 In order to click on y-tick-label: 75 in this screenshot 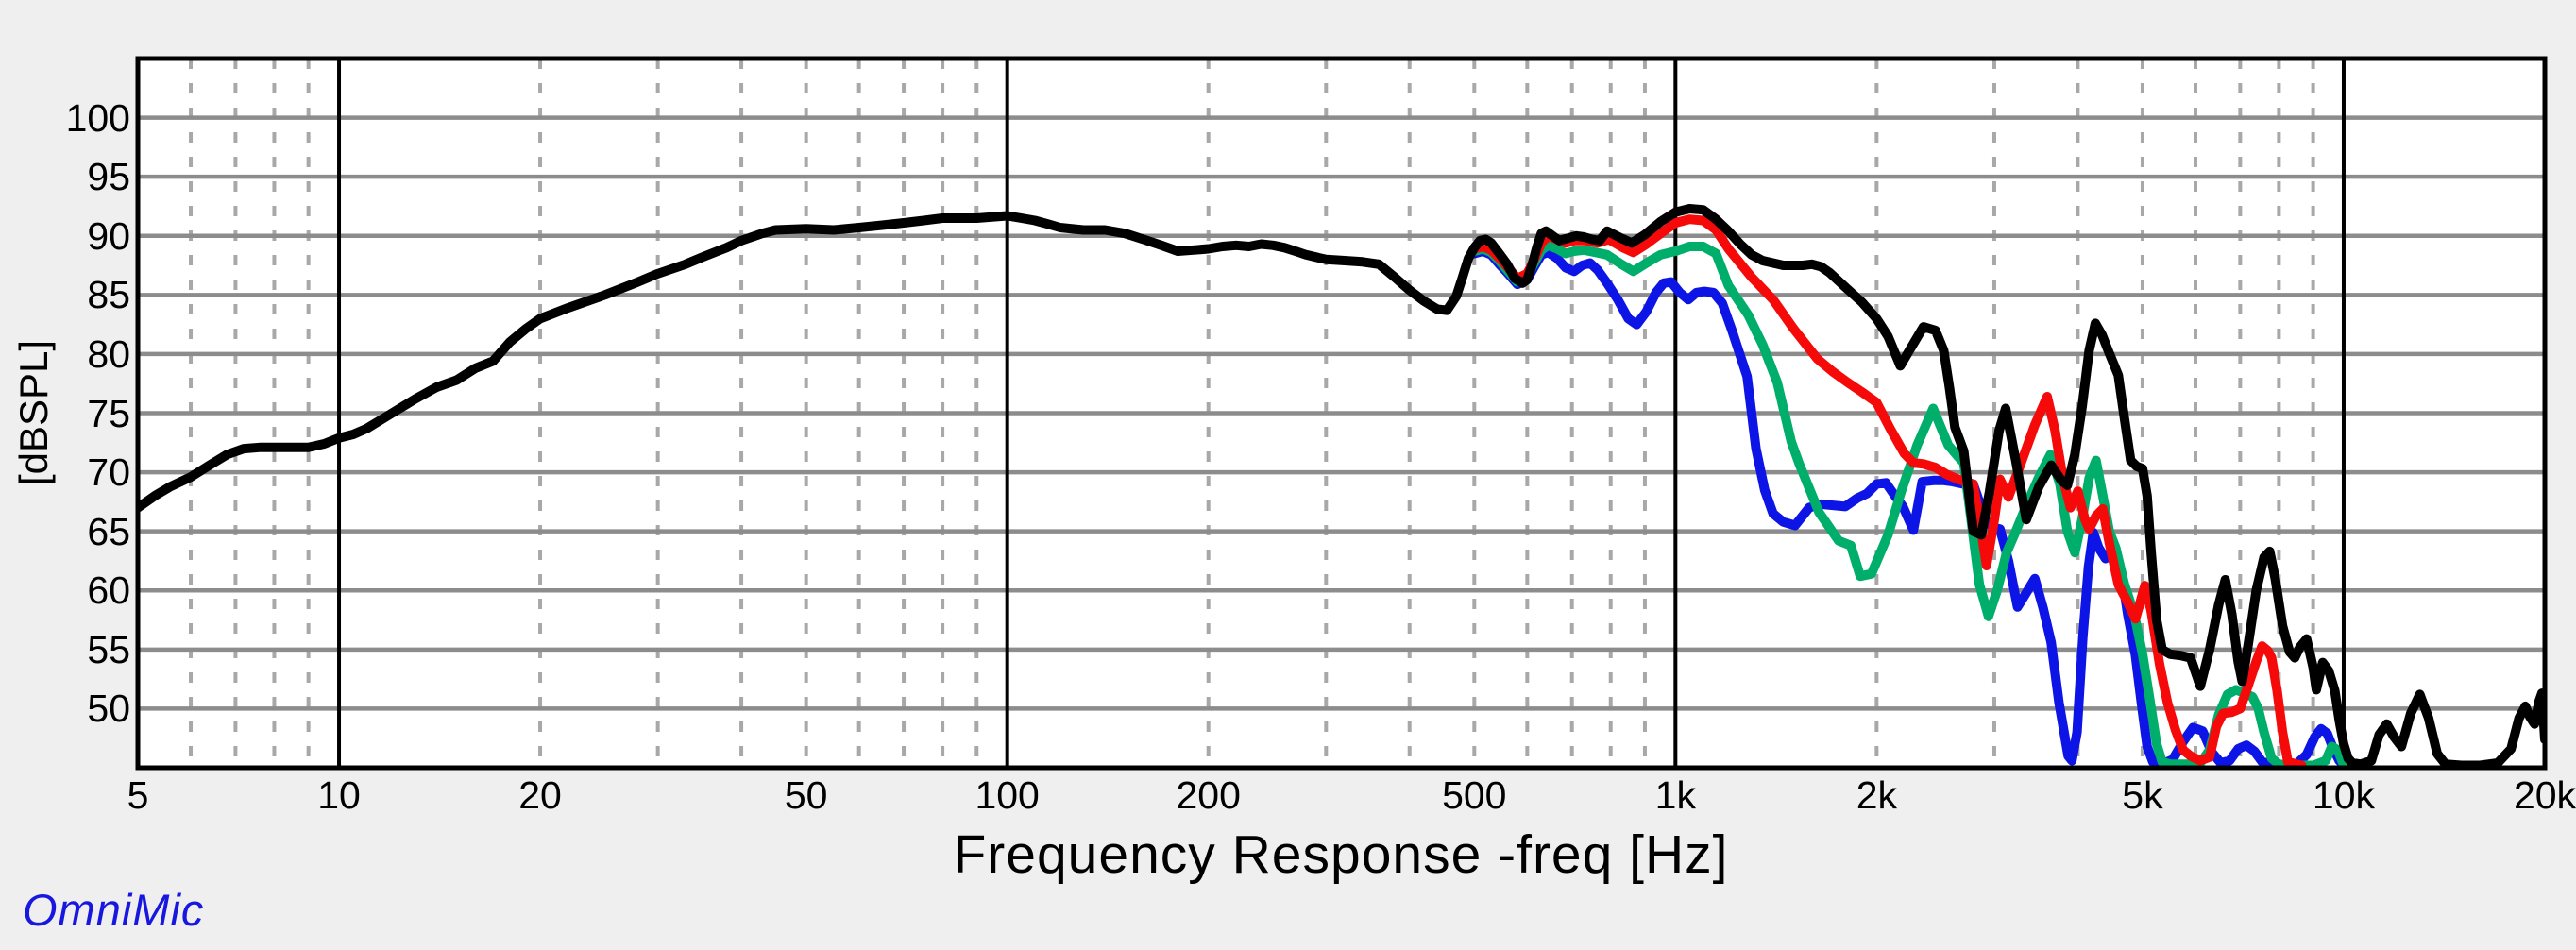, I will do `click(108, 413)`.